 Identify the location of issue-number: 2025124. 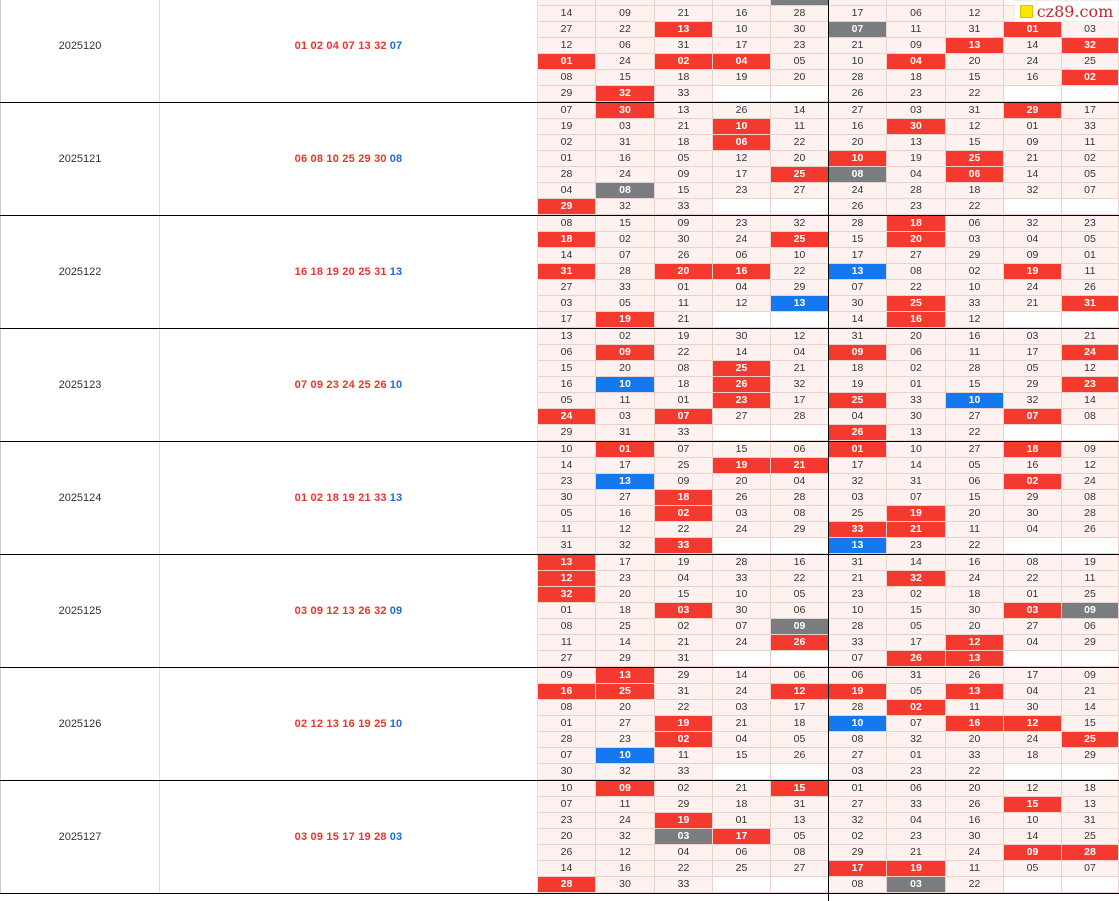
(80, 498).